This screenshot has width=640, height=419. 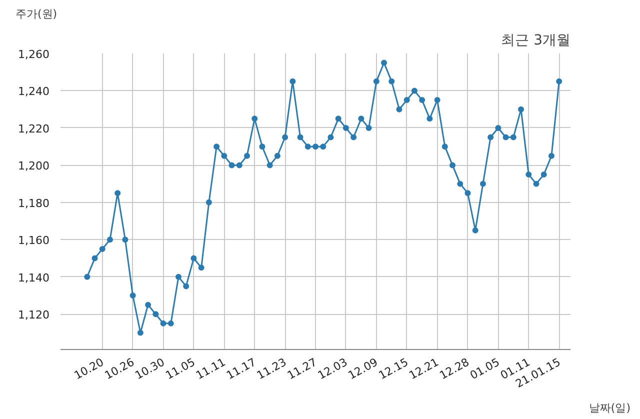 I want to click on y-tick-label: 1,140, so click(x=34, y=277).